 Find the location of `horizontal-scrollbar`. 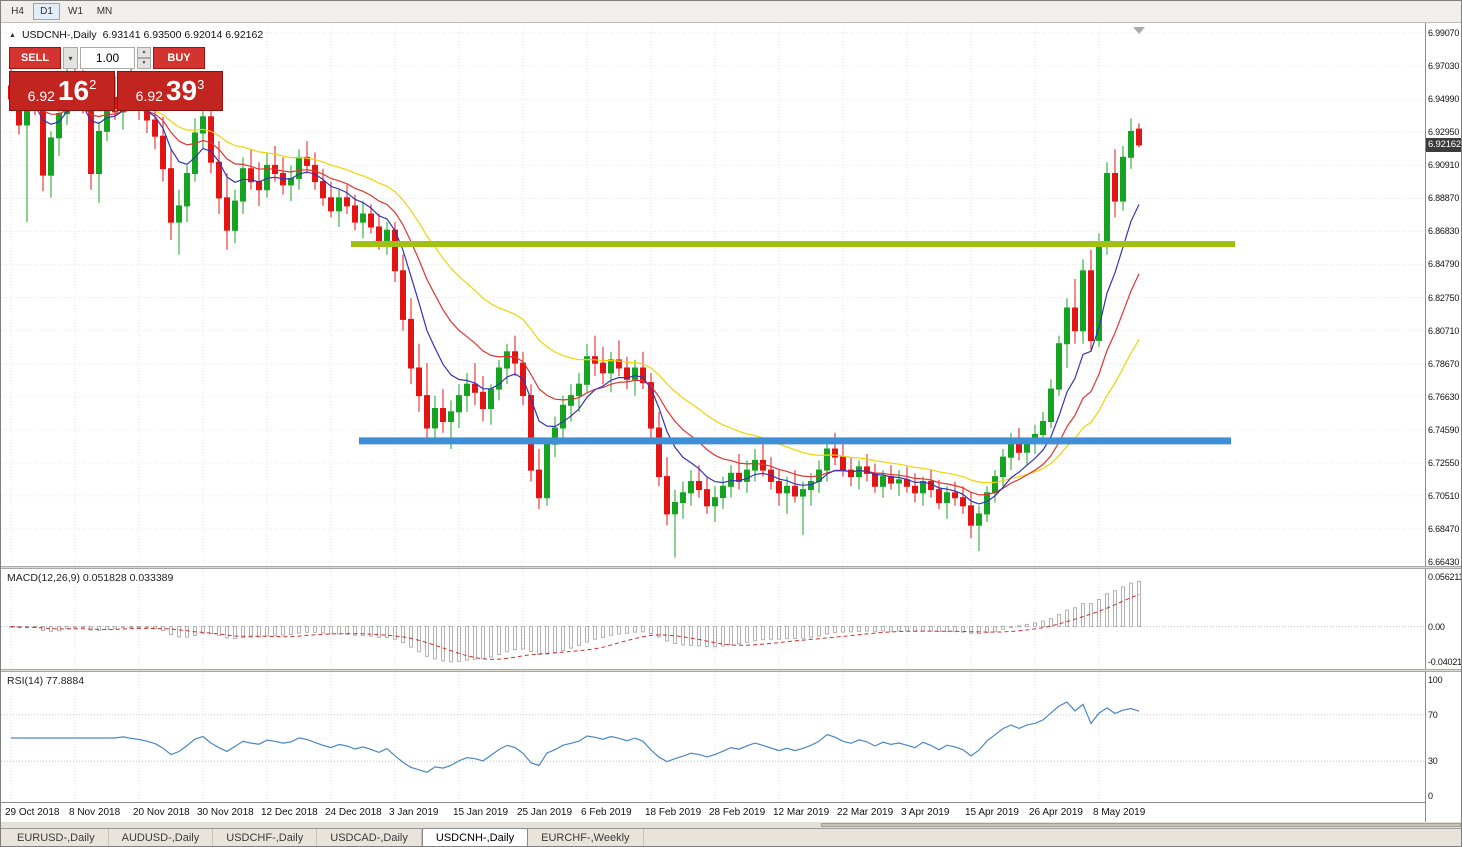

horizontal-scrollbar is located at coordinates (731, 825).